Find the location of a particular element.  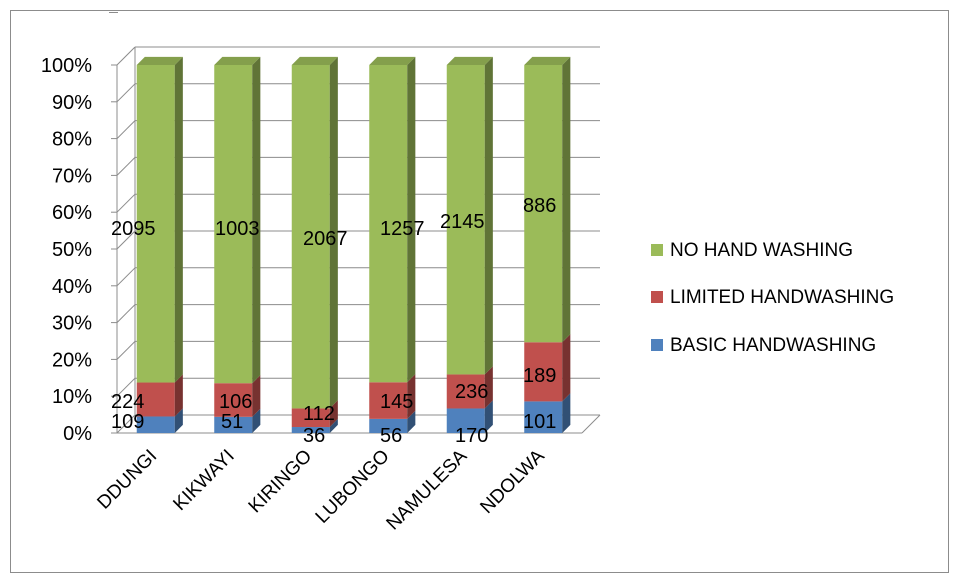

data-label: 170 is located at coordinates (471, 436).